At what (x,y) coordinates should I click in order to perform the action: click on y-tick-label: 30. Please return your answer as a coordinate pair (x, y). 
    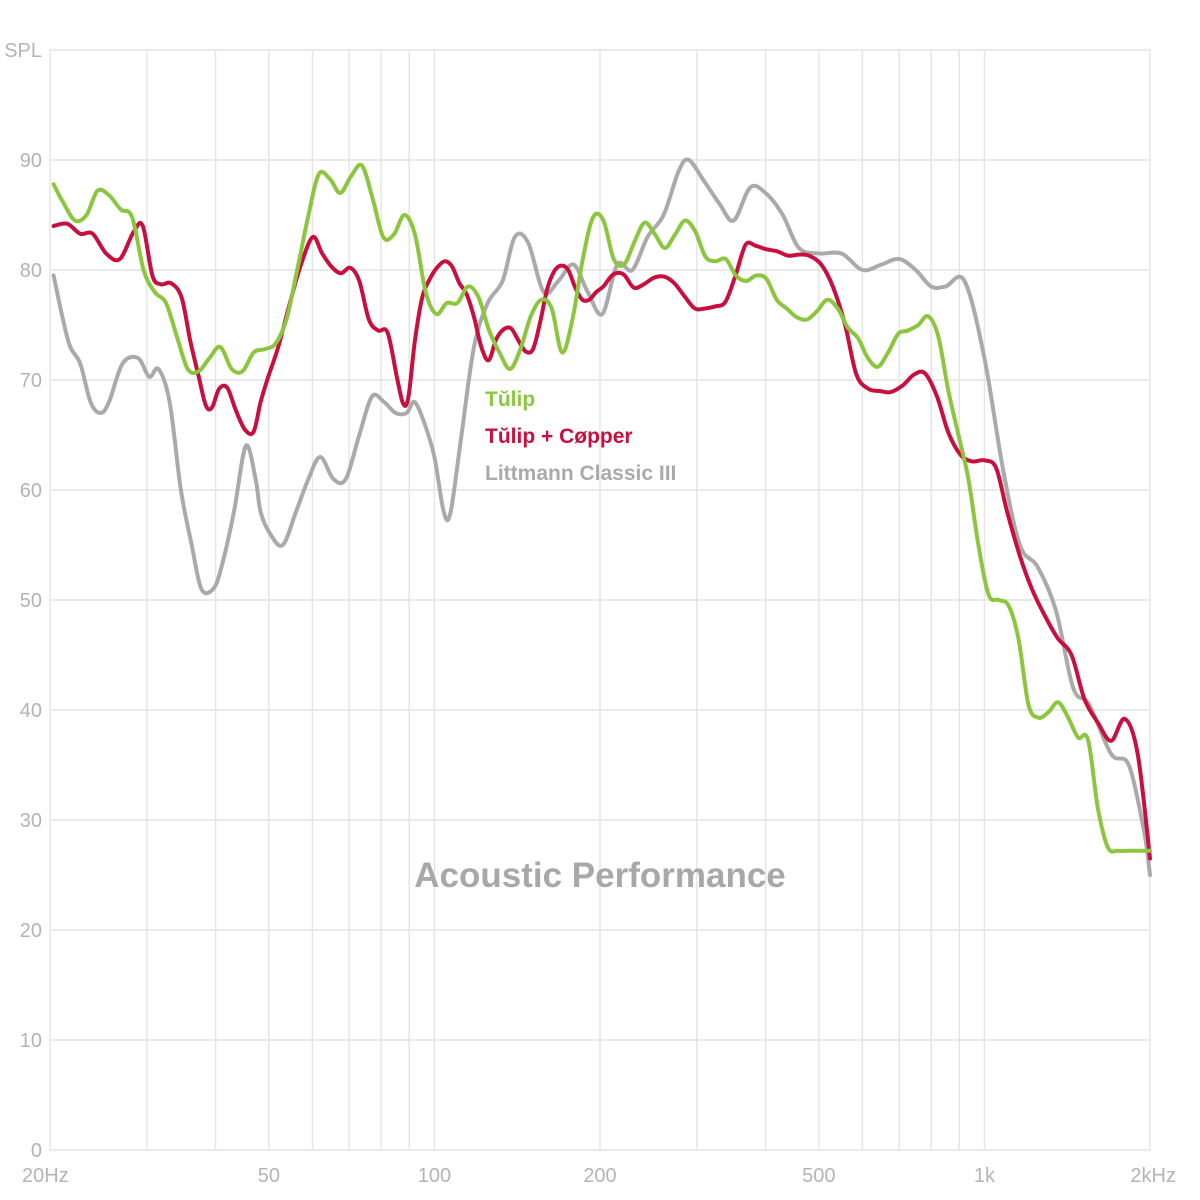
    Looking at the image, I should click on (31, 821).